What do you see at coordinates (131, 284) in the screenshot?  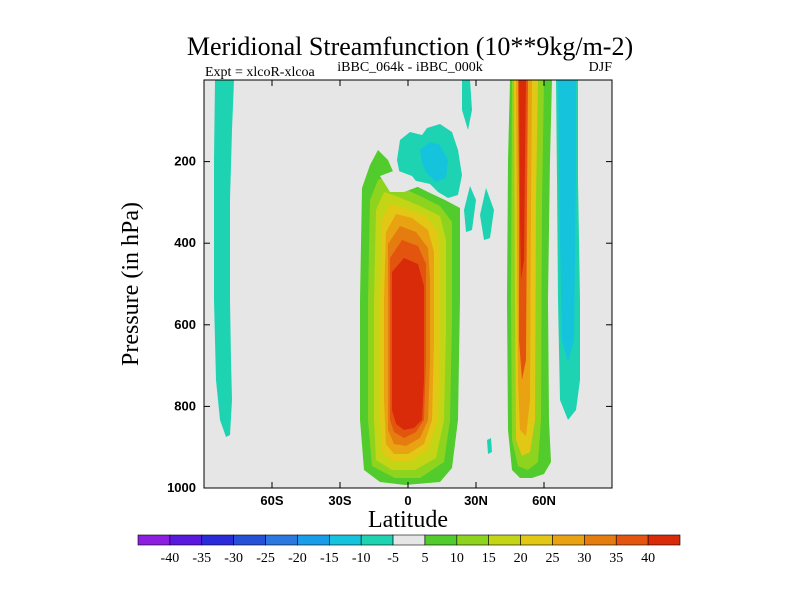 I see `y-axis-title: Pressure (in hPa)` at bounding box center [131, 284].